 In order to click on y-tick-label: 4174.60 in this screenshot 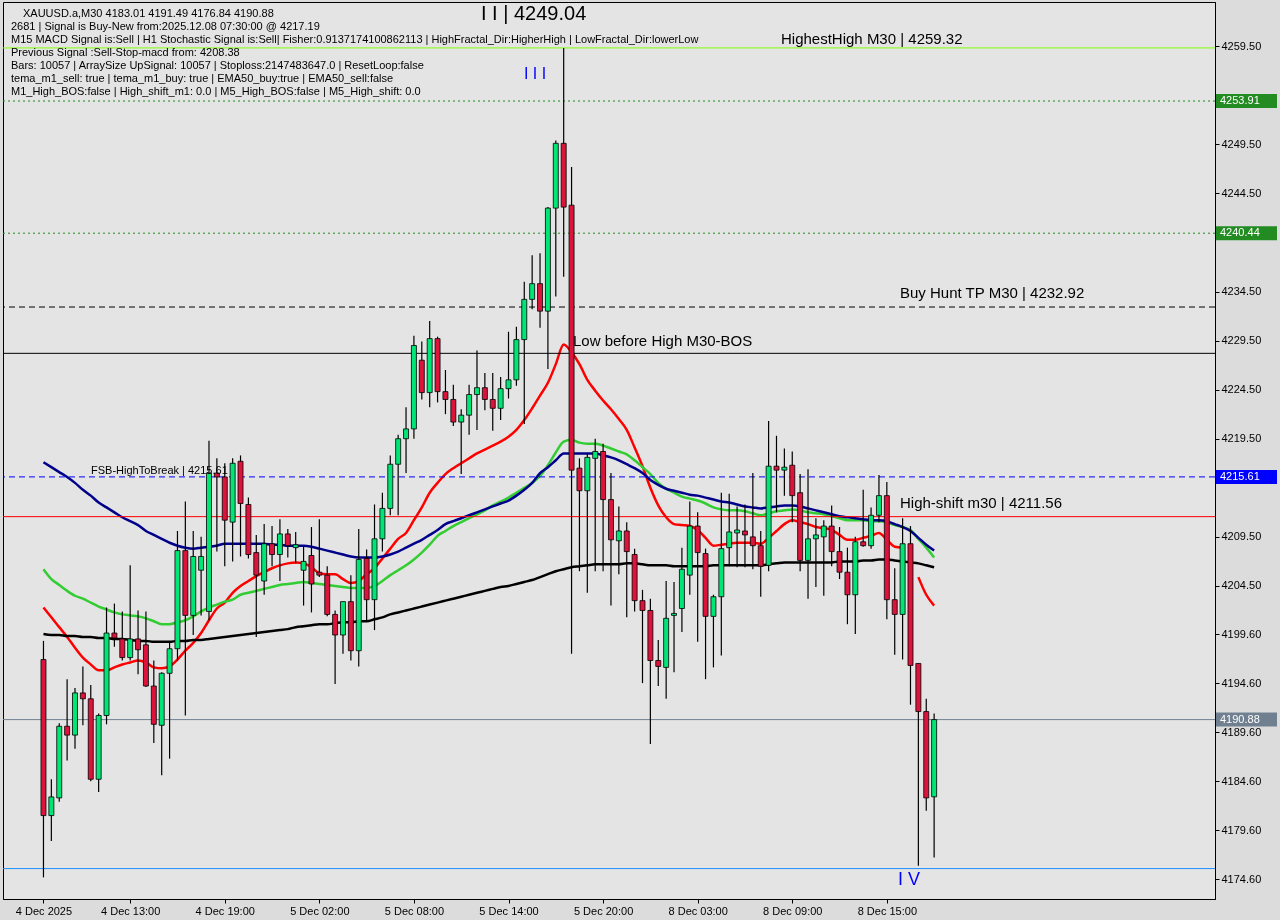, I will do `click(1241, 878)`.